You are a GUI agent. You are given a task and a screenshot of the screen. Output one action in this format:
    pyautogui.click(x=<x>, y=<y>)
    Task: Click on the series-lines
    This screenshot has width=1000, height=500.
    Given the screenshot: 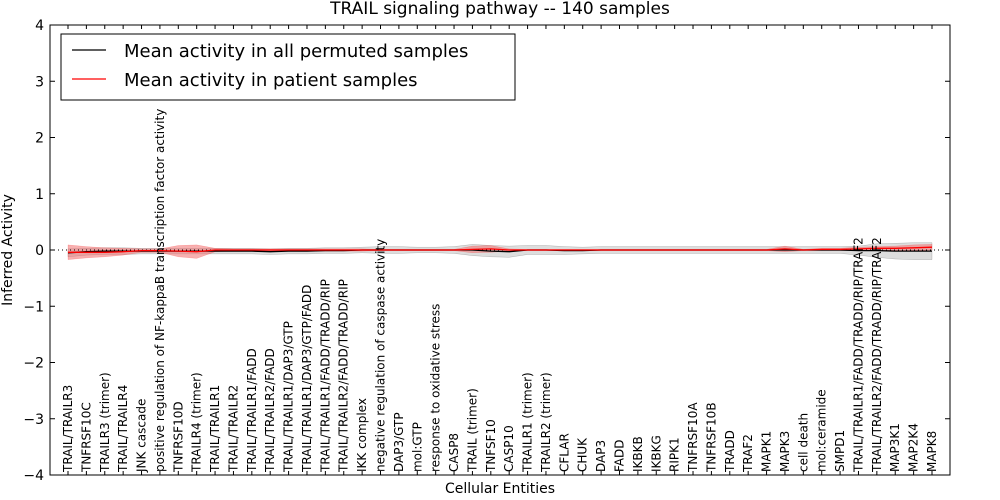 What is the action you would take?
    pyautogui.click(x=500, y=250)
    